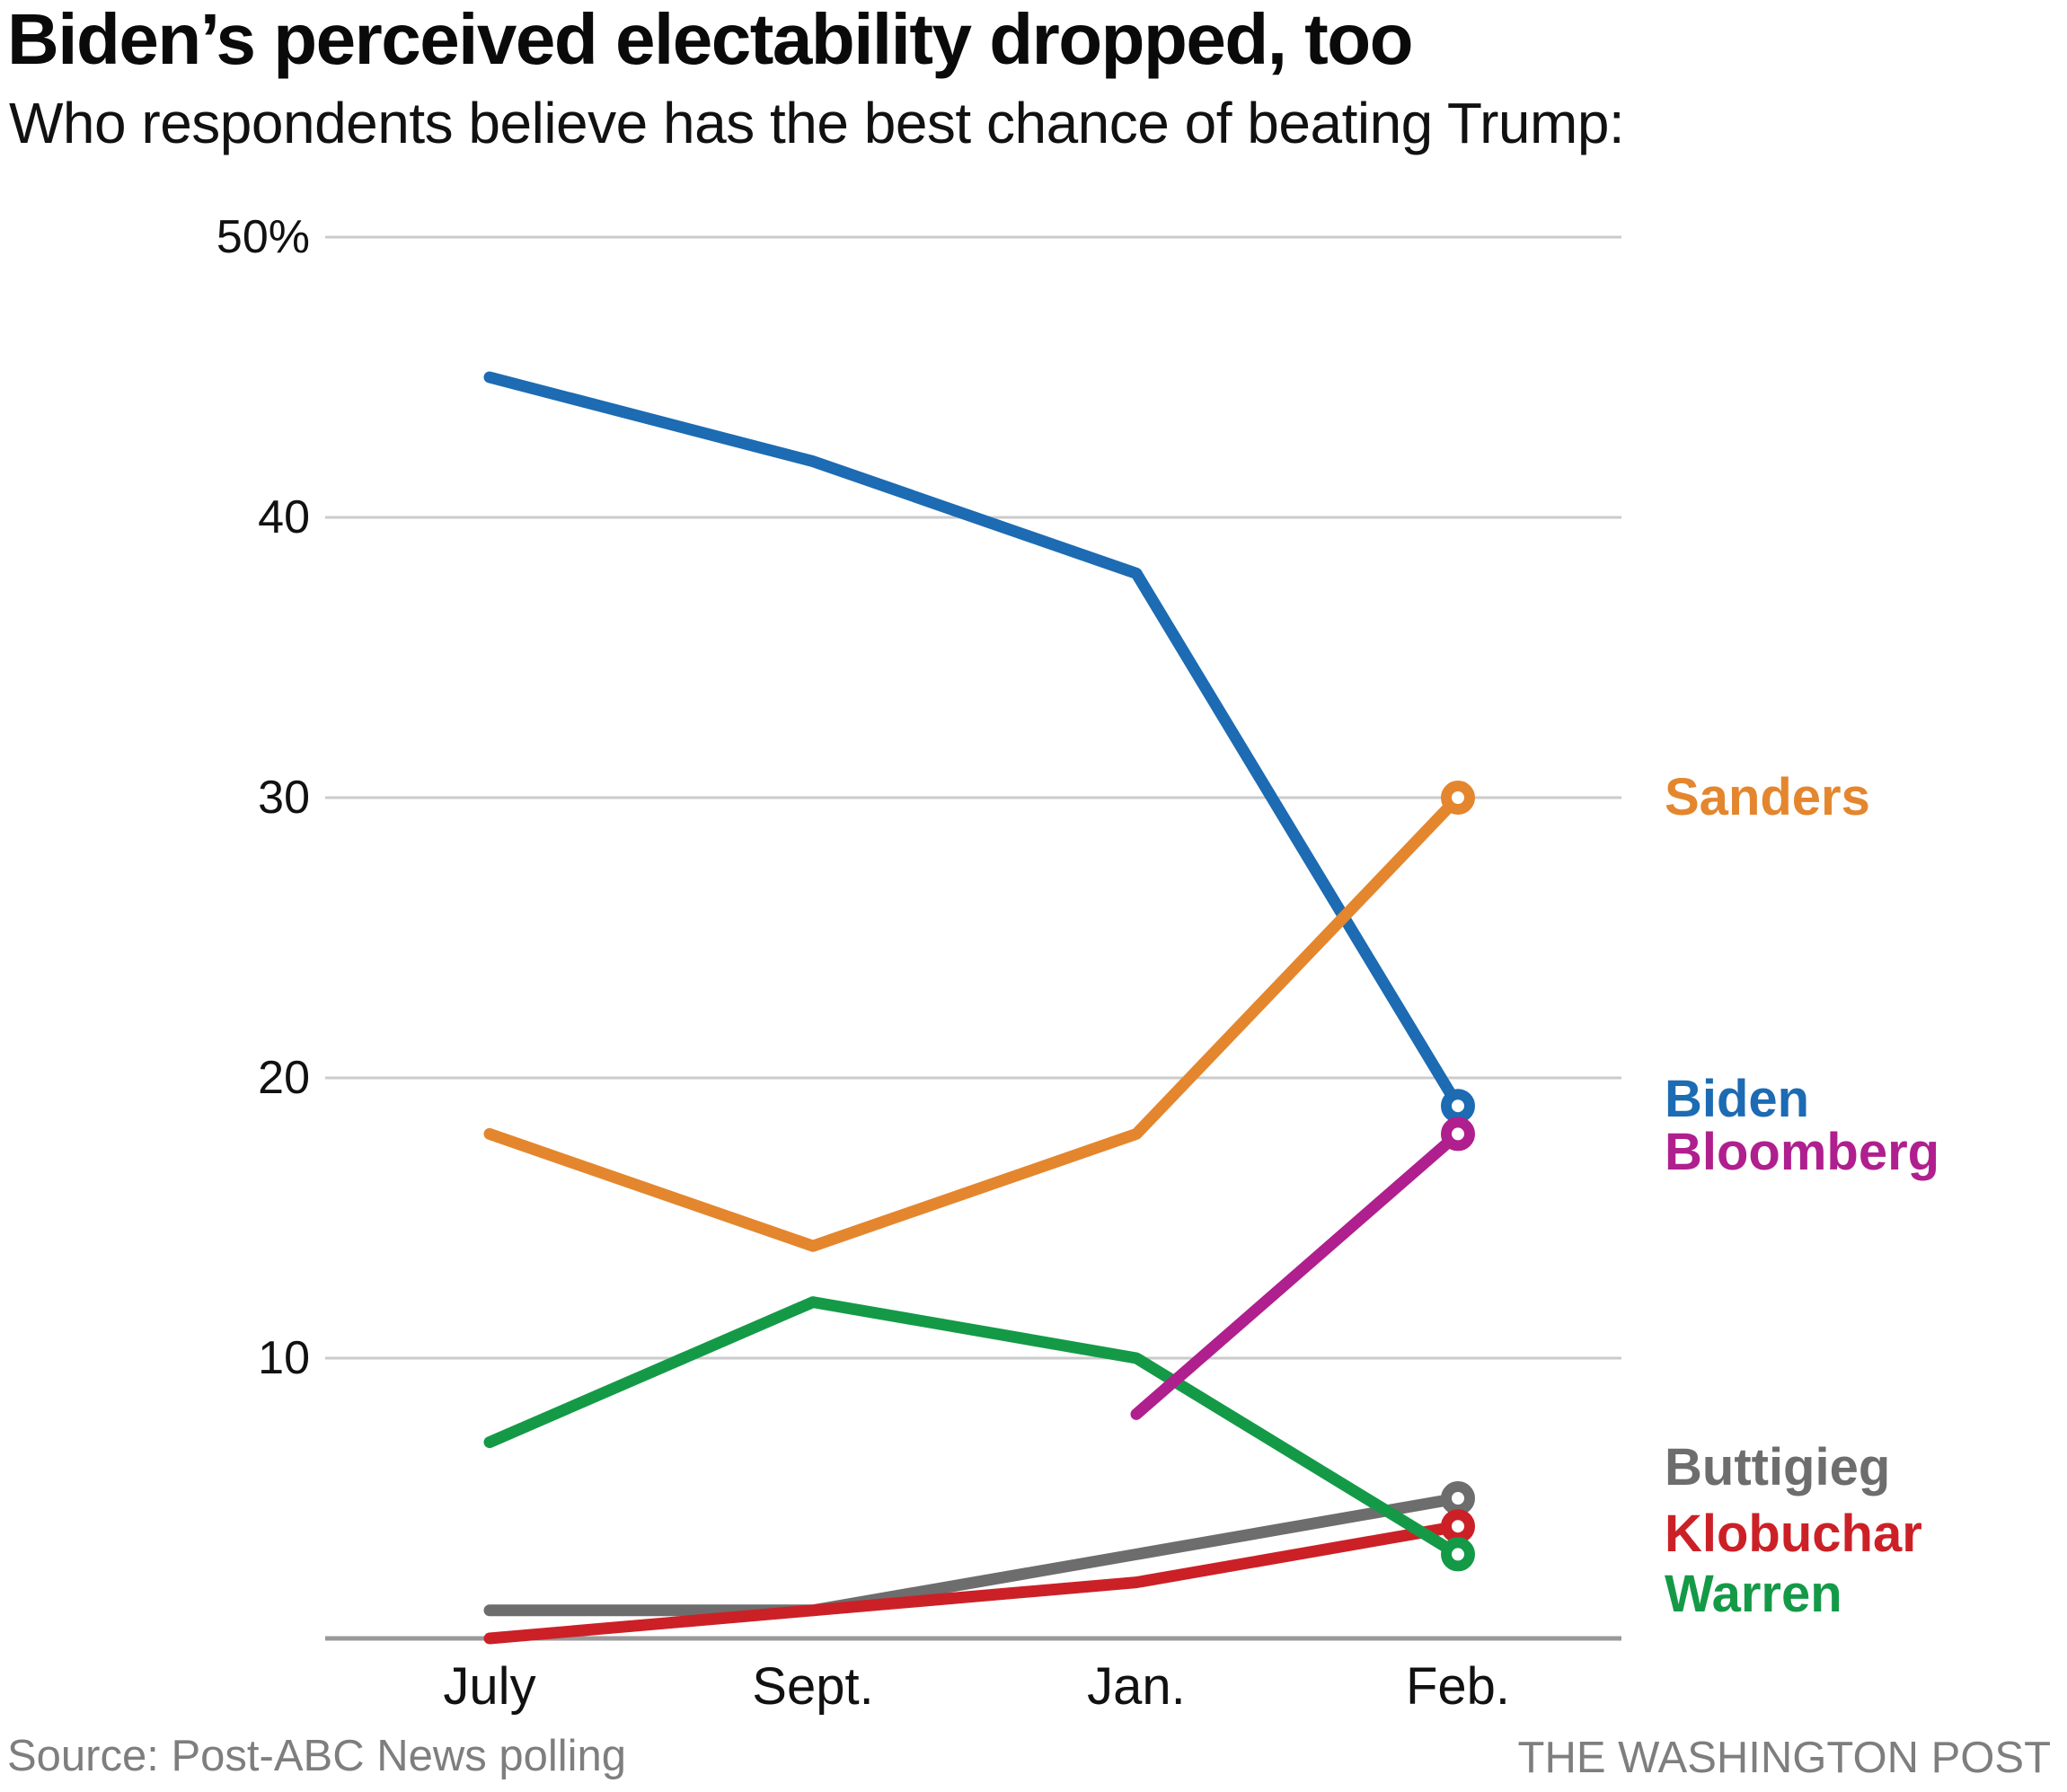  What do you see at coordinates (1458, 1498) in the screenshot?
I see `endpoint-marker-buttigieg` at bounding box center [1458, 1498].